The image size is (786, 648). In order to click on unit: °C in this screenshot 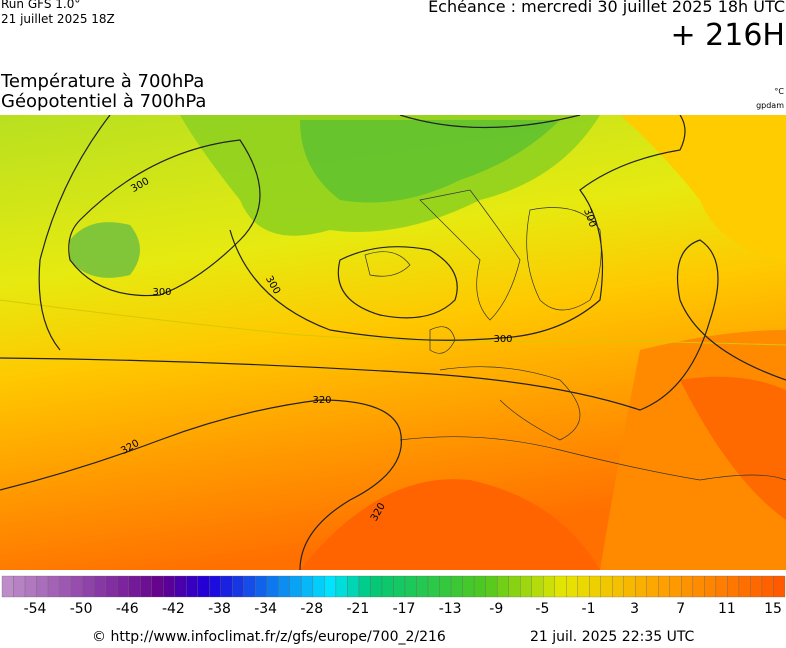, I will do `click(779, 91)`.